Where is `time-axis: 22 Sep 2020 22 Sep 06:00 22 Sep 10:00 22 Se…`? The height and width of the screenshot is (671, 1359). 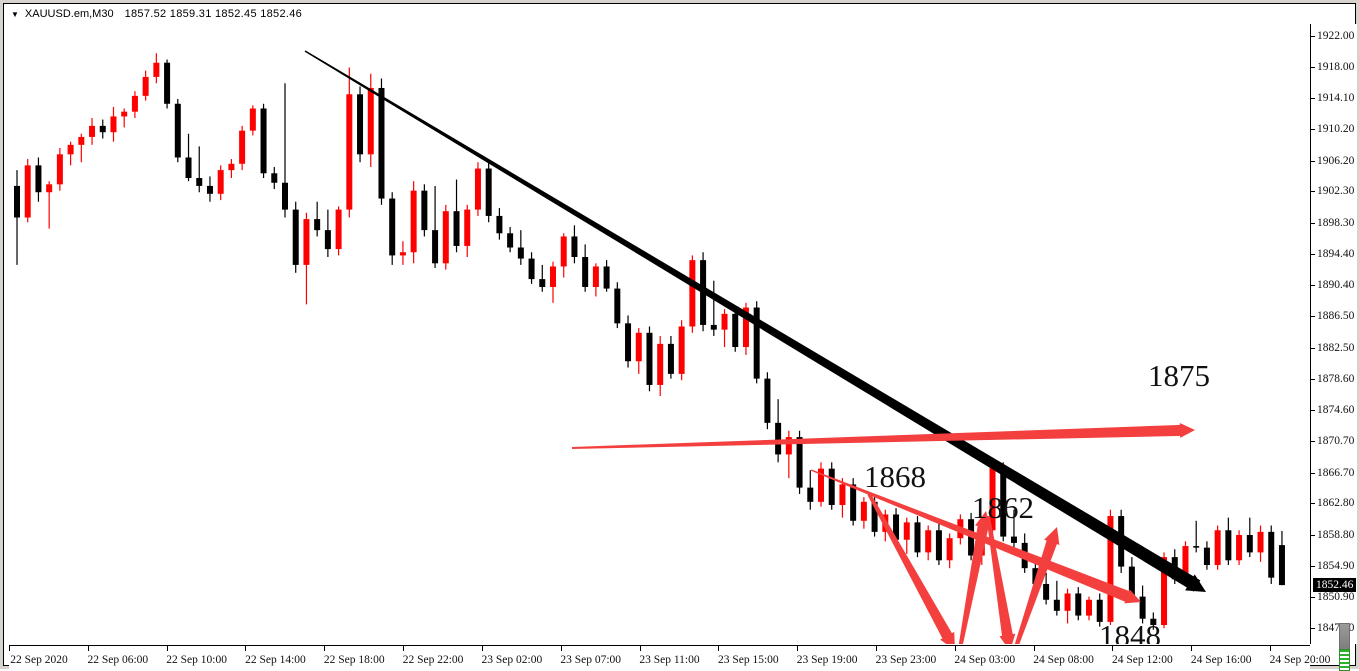
time-axis: 22 Sep 2020 22 Sep 06:00 22 Sep 10:00 22 Se… is located at coordinates (669, 657).